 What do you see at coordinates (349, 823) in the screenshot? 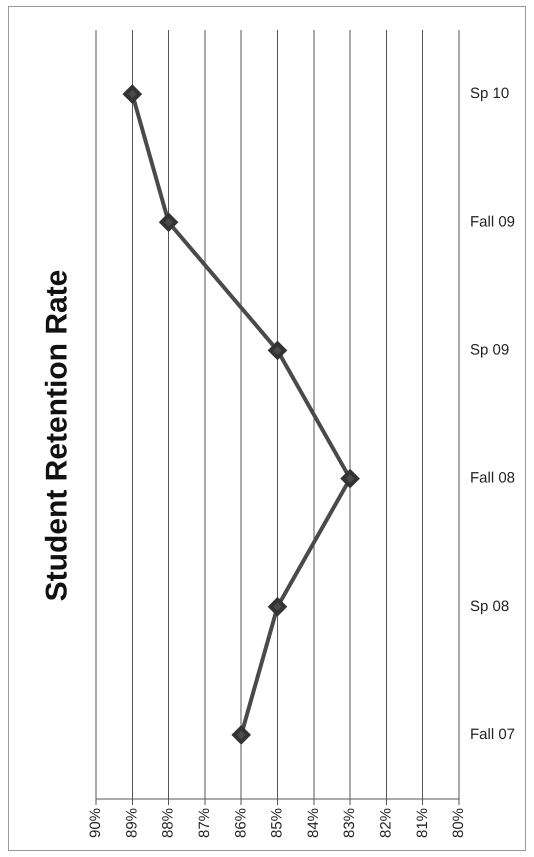
I see `x-tick-label: 83%` at bounding box center [349, 823].